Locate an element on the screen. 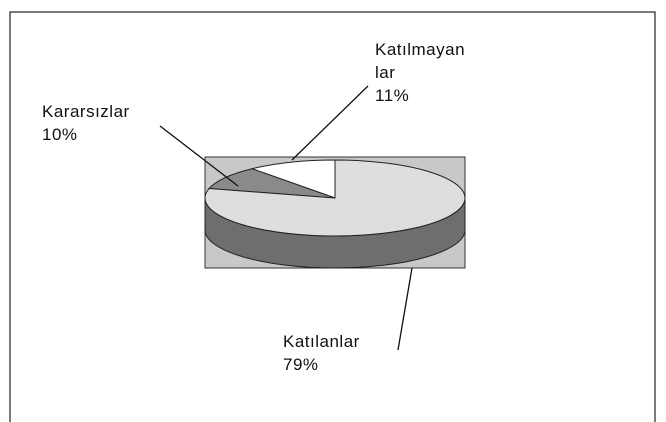 The width and height of the screenshot is (666, 422). slice-value-label: 11% is located at coordinates (392, 95).